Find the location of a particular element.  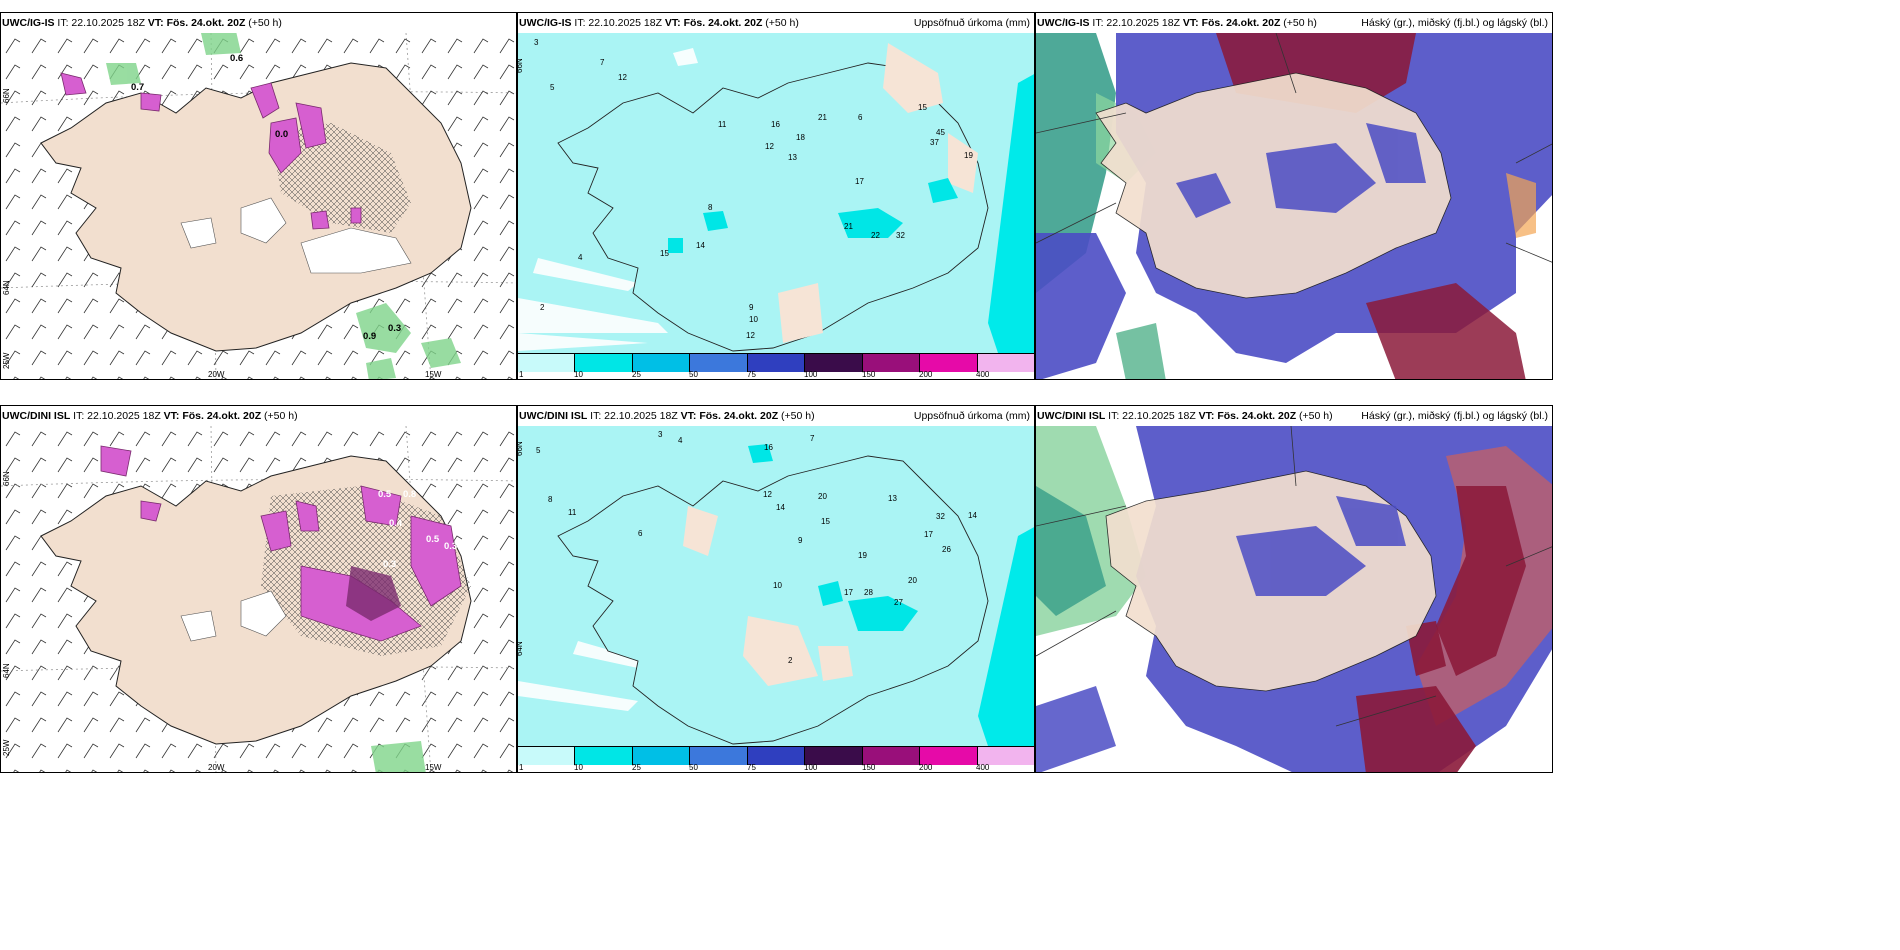

precip-value: 16 is located at coordinates (775, 124).